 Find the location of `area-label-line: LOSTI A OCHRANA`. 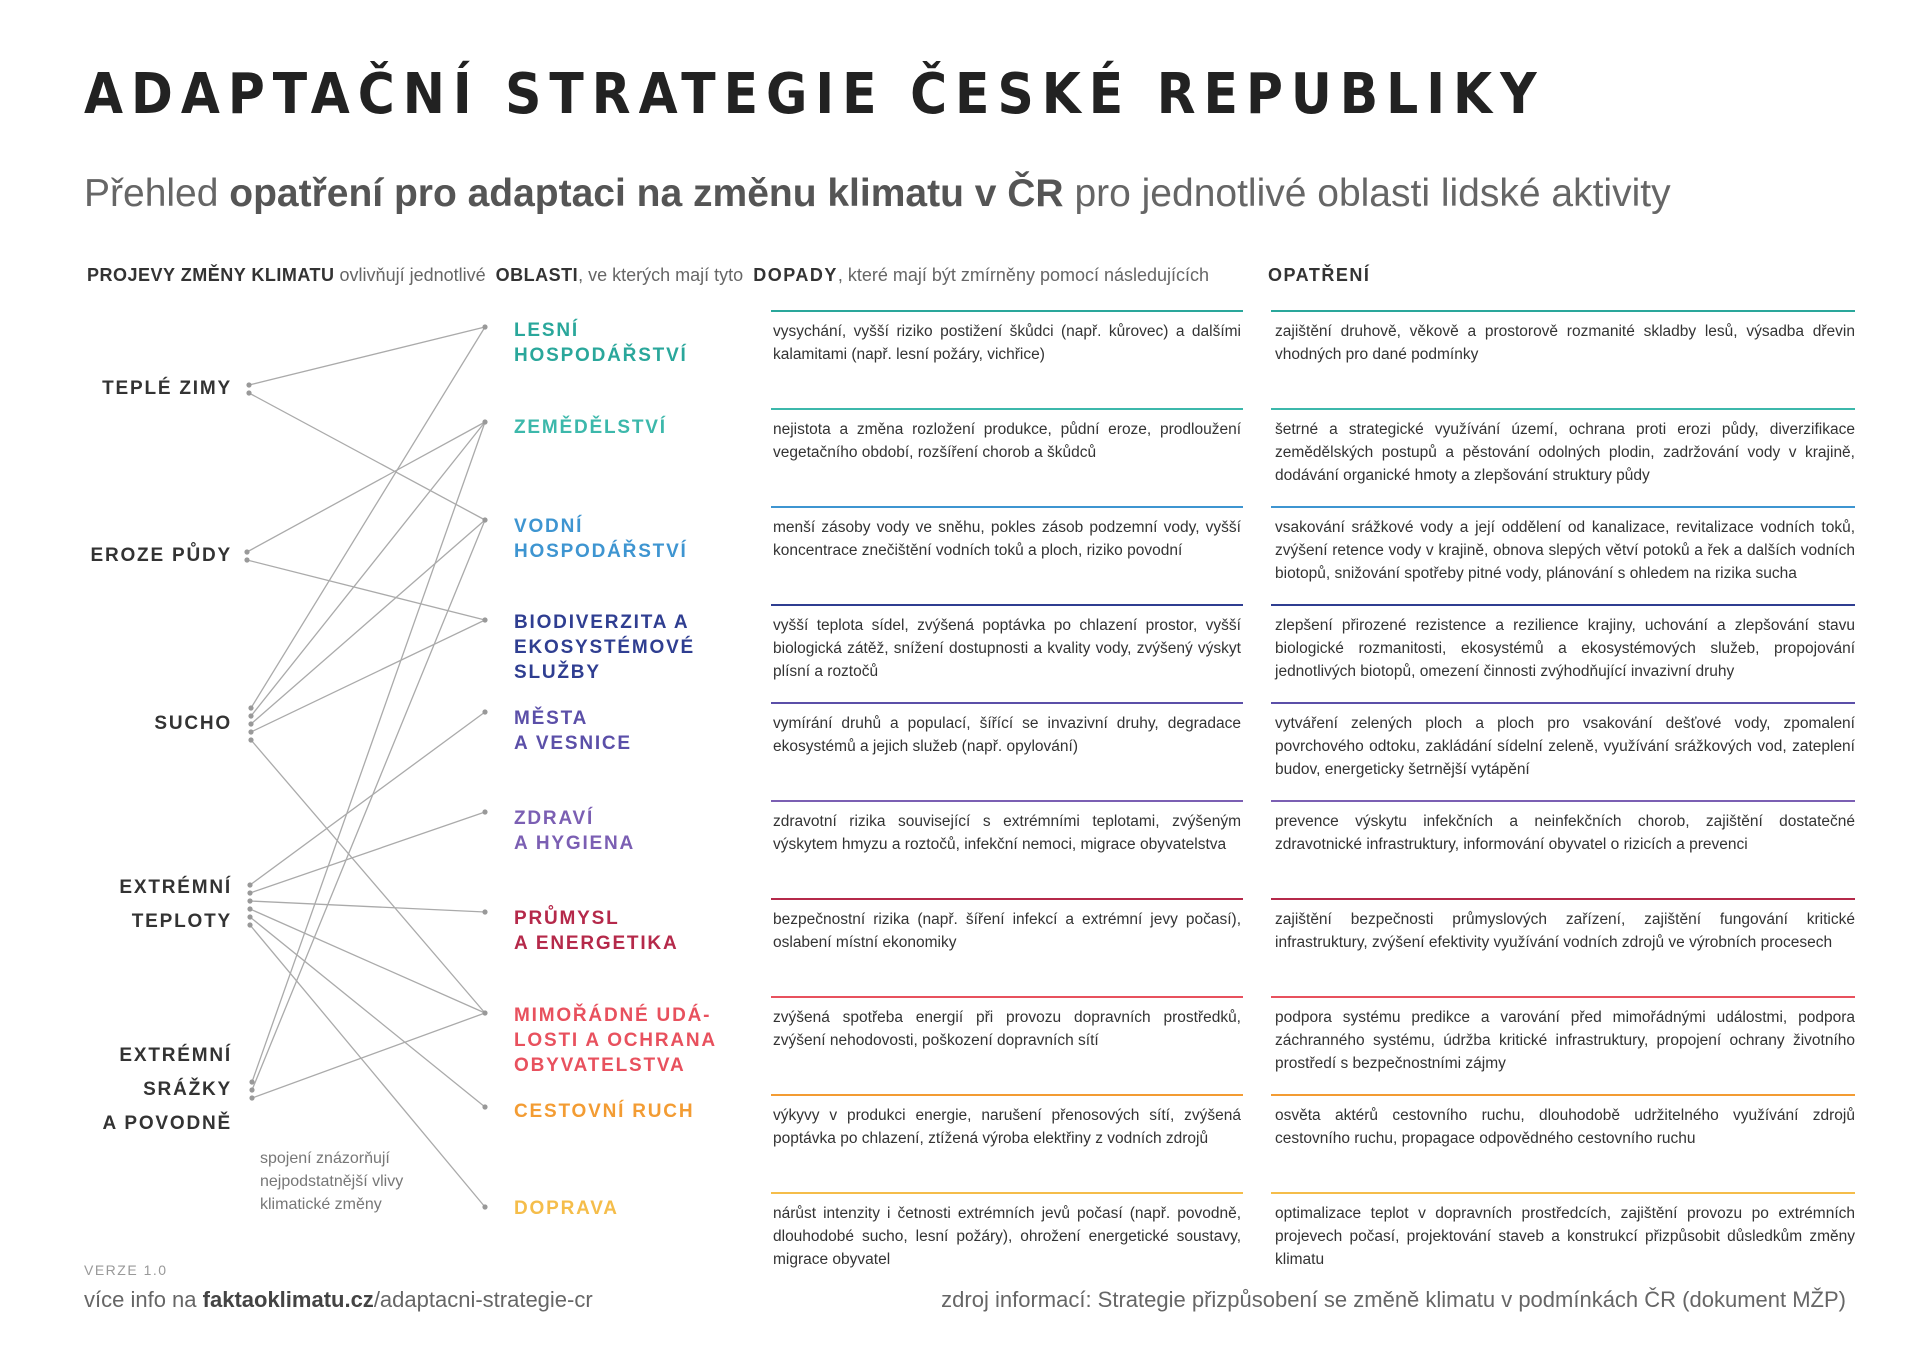

area-label-line: LOSTI A OCHRANA is located at coordinates (615, 1040).